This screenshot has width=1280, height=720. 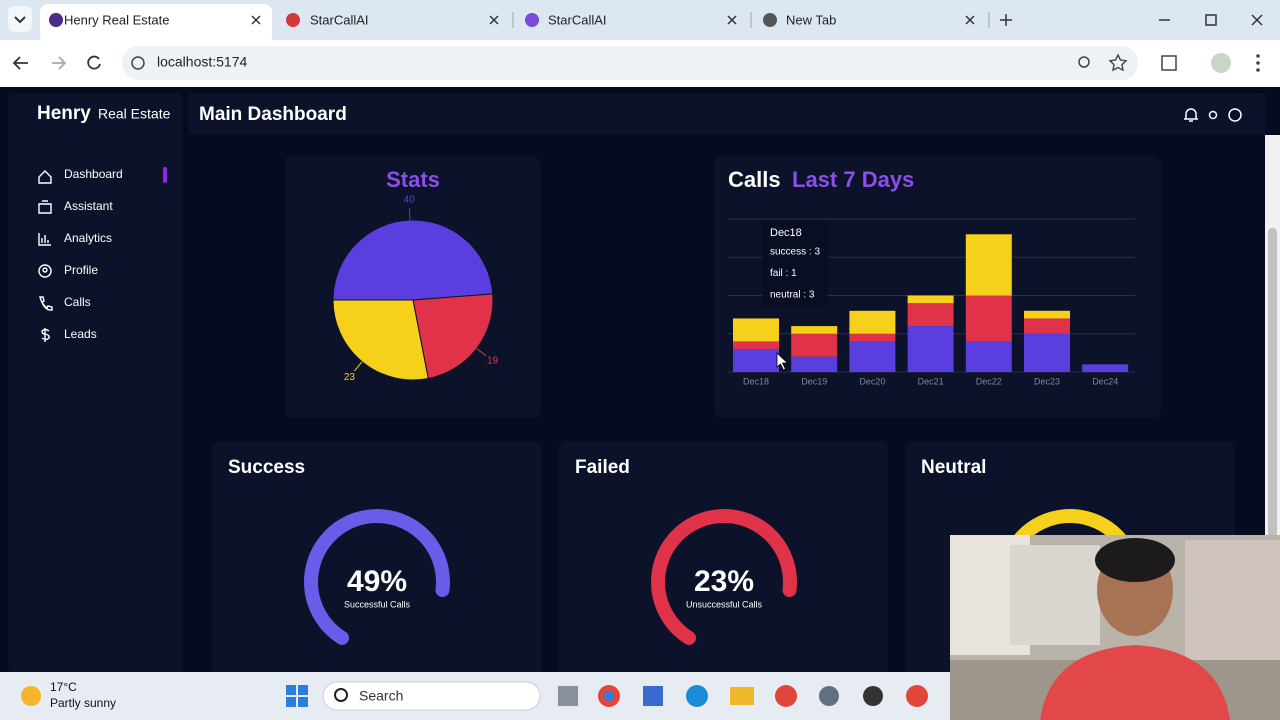 I want to click on tooltip-title: Dec18, so click(x=786, y=233).